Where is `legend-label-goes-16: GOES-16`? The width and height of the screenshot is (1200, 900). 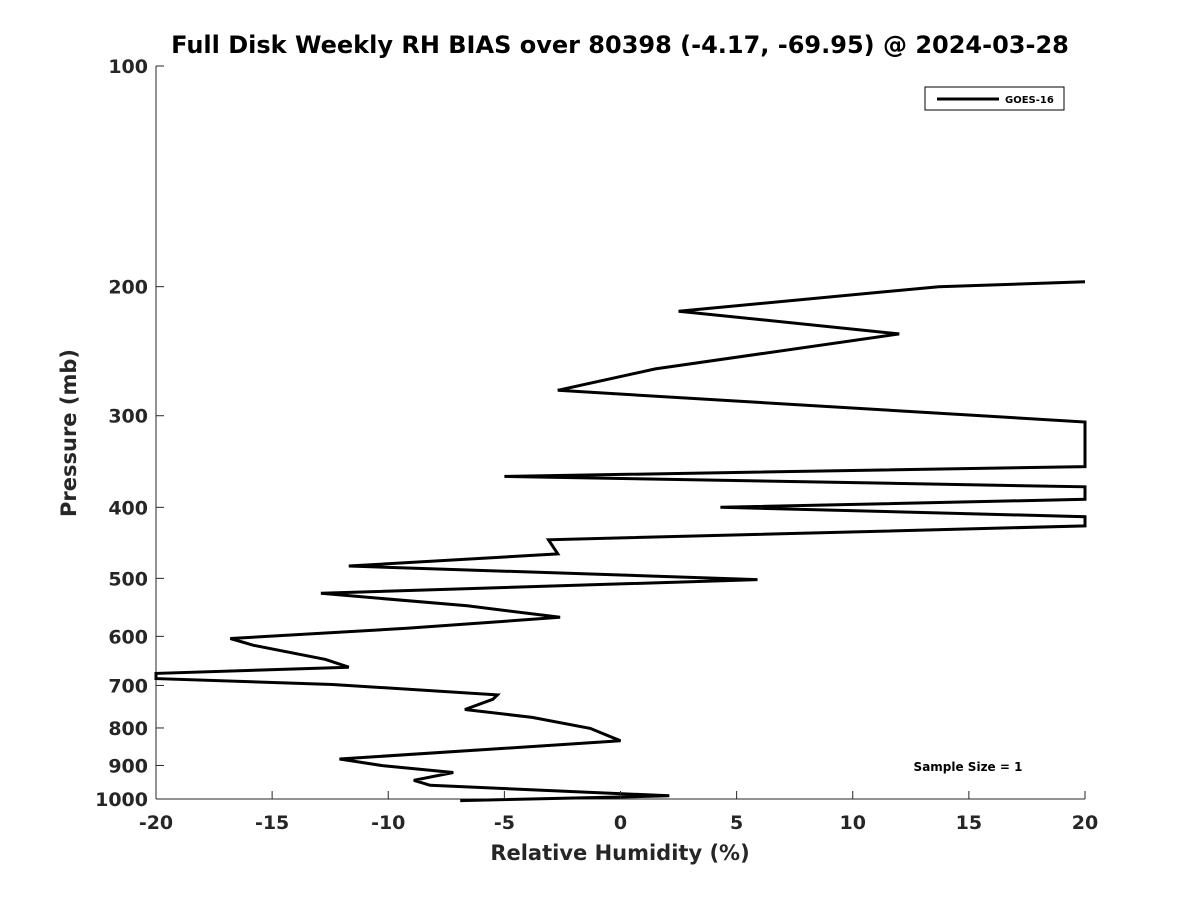
legend-label-goes-16: GOES-16 is located at coordinates (1029, 100).